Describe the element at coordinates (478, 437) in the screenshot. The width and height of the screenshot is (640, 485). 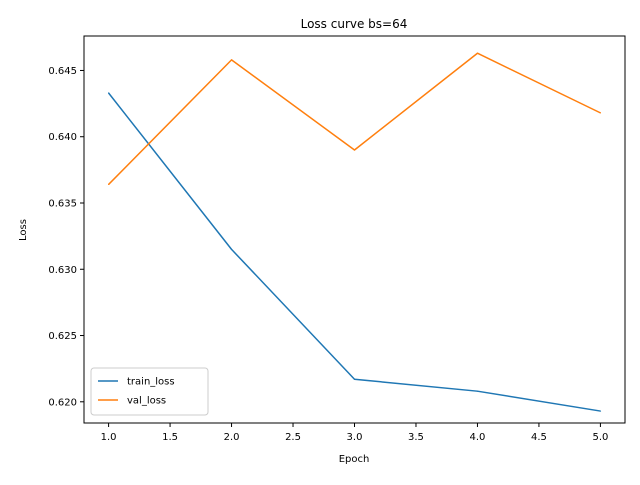
I see `x-tick-label: 4.0` at that location.